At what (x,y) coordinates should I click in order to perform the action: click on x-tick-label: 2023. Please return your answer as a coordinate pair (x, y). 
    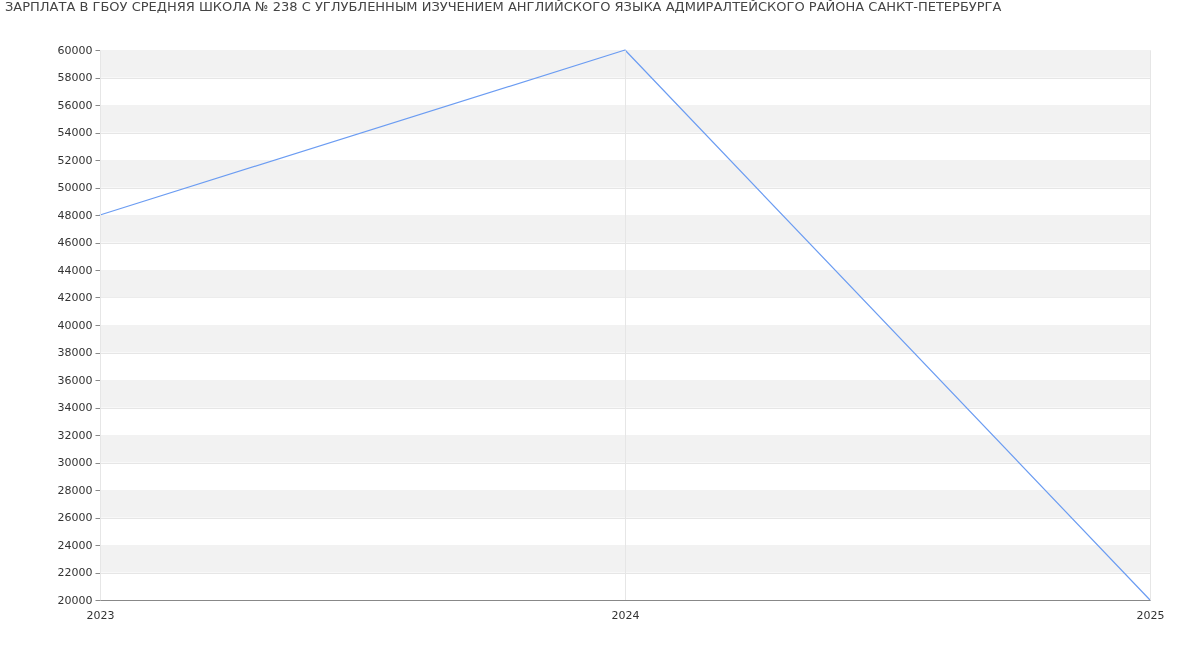
    Looking at the image, I should click on (100, 615).